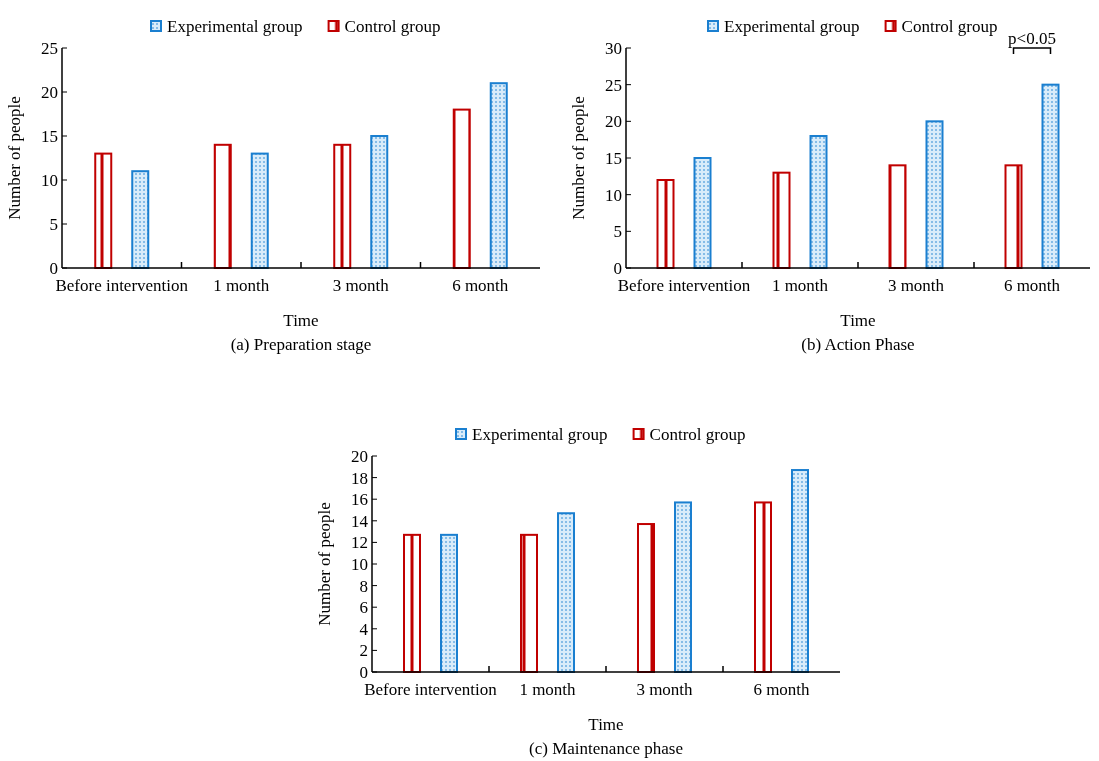 The image size is (1099, 761). Describe the element at coordinates (363, 586) in the screenshot. I see `y-tick-label: 8` at that location.